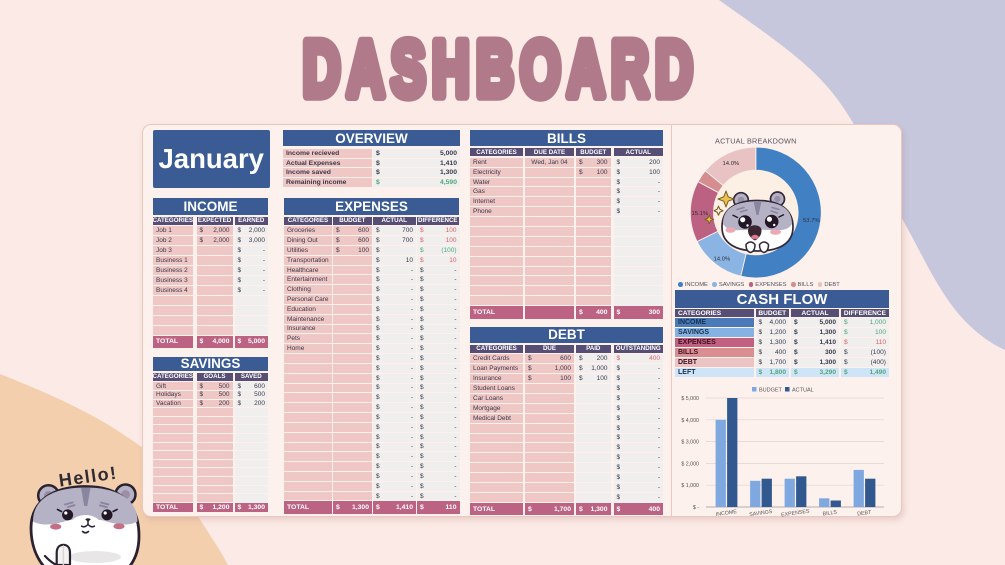 This screenshot has width=1005, height=565. I want to click on svg-text: $ 5,000, so click(690, 399).